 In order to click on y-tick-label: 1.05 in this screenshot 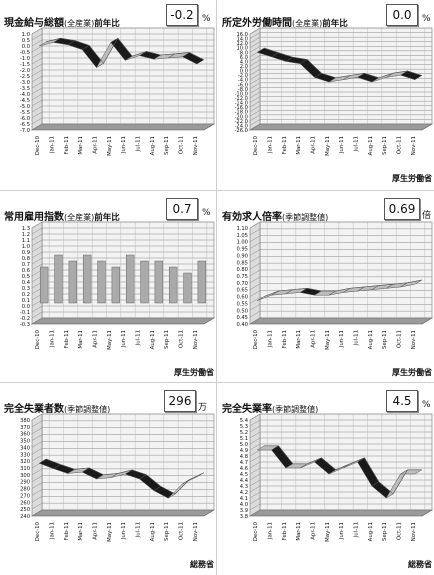, I will do `click(242, 236)`.